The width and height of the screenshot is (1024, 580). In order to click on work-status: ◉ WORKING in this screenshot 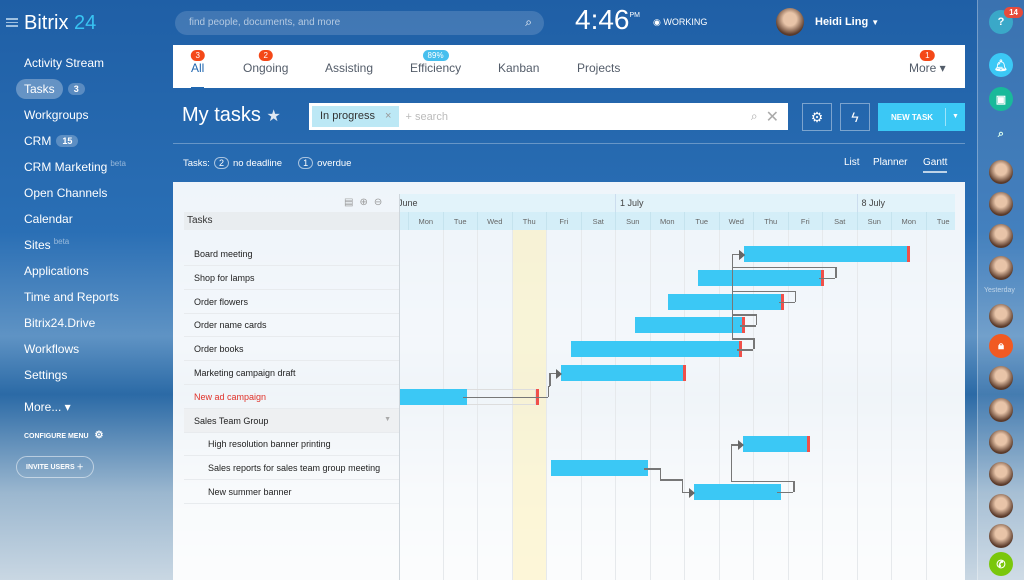, I will do `click(680, 22)`.